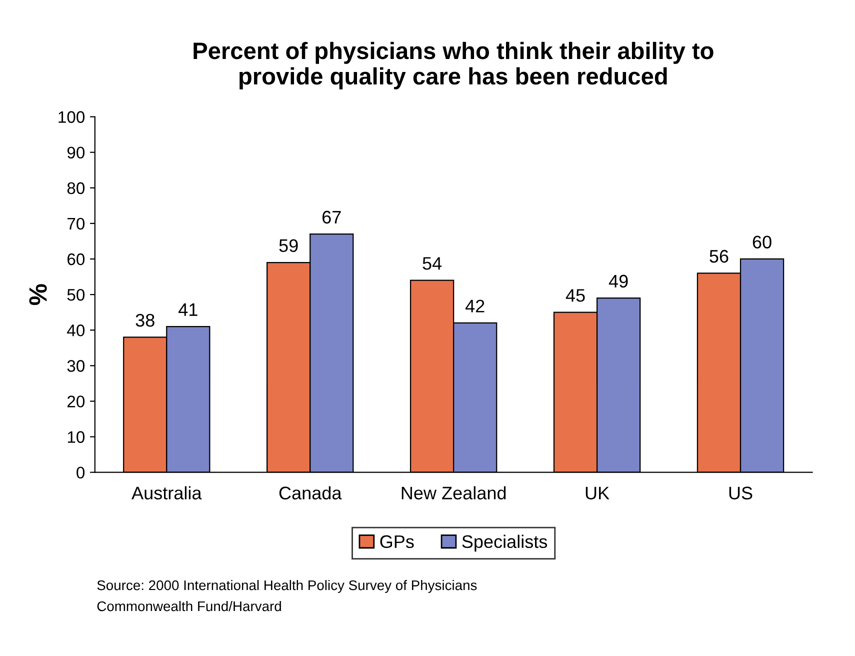 This screenshot has width=855, height=656. What do you see at coordinates (719, 256) in the screenshot?
I see `data-label: 56` at bounding box center [719, 256].